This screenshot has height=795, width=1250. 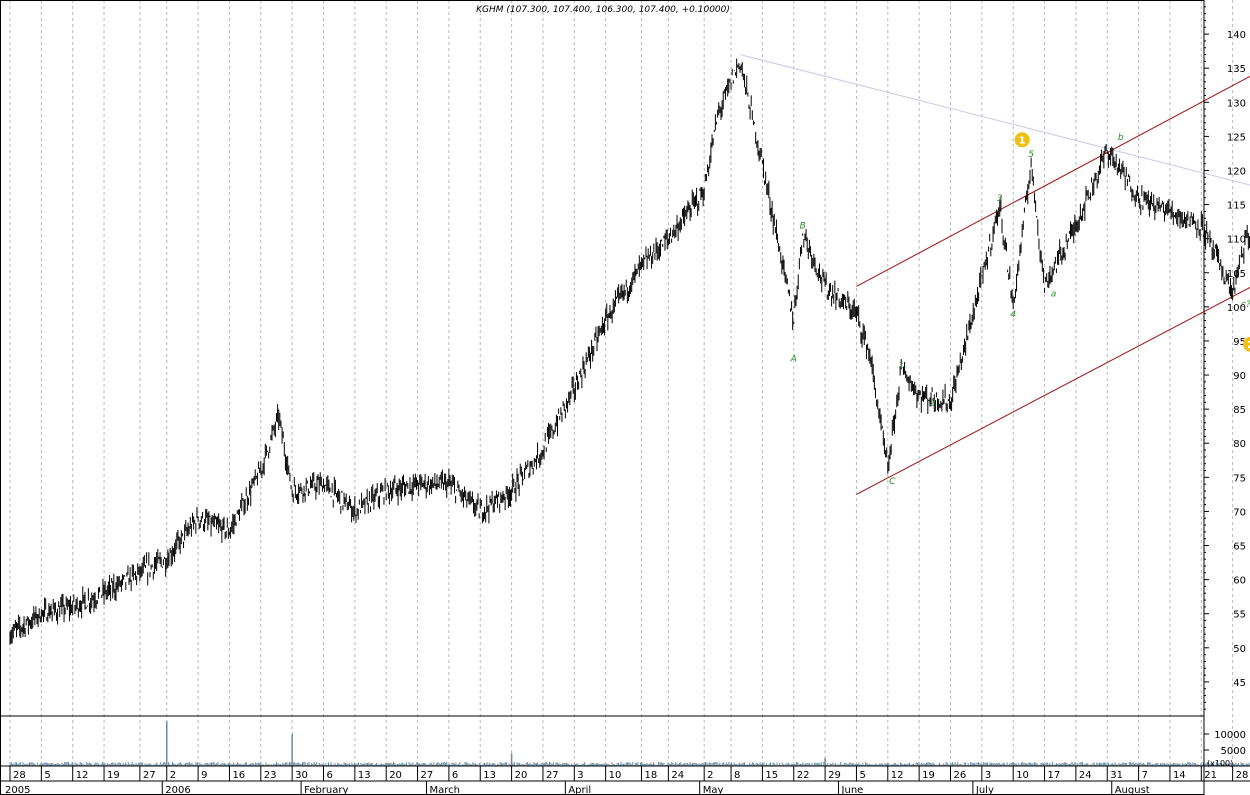 What do you see at coordinates (1116, 775) in the screenshot?
I see `day-tick-label: 31` at bounding box center [1116, 775].